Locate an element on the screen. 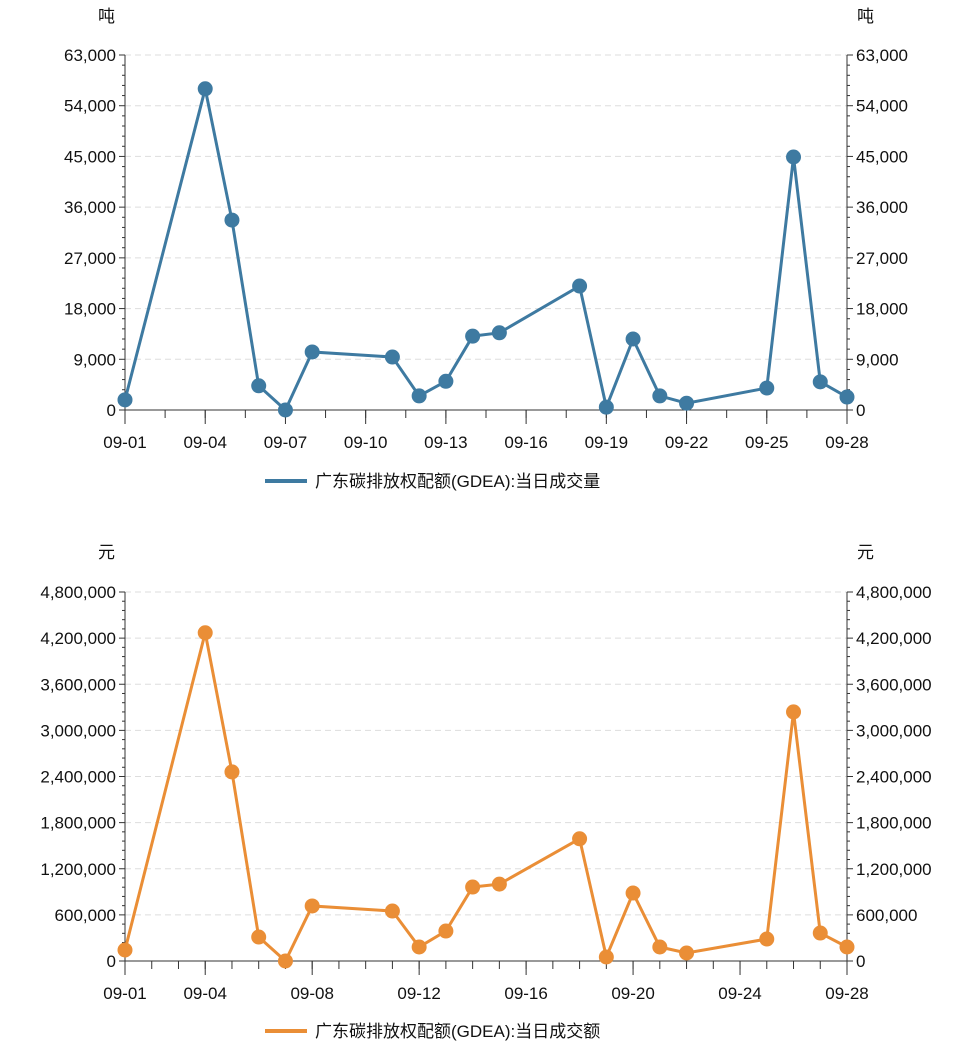  legend-label: 广东碳排放权配额(GDEA):当日成交量 is located at coordinates (457, 481).